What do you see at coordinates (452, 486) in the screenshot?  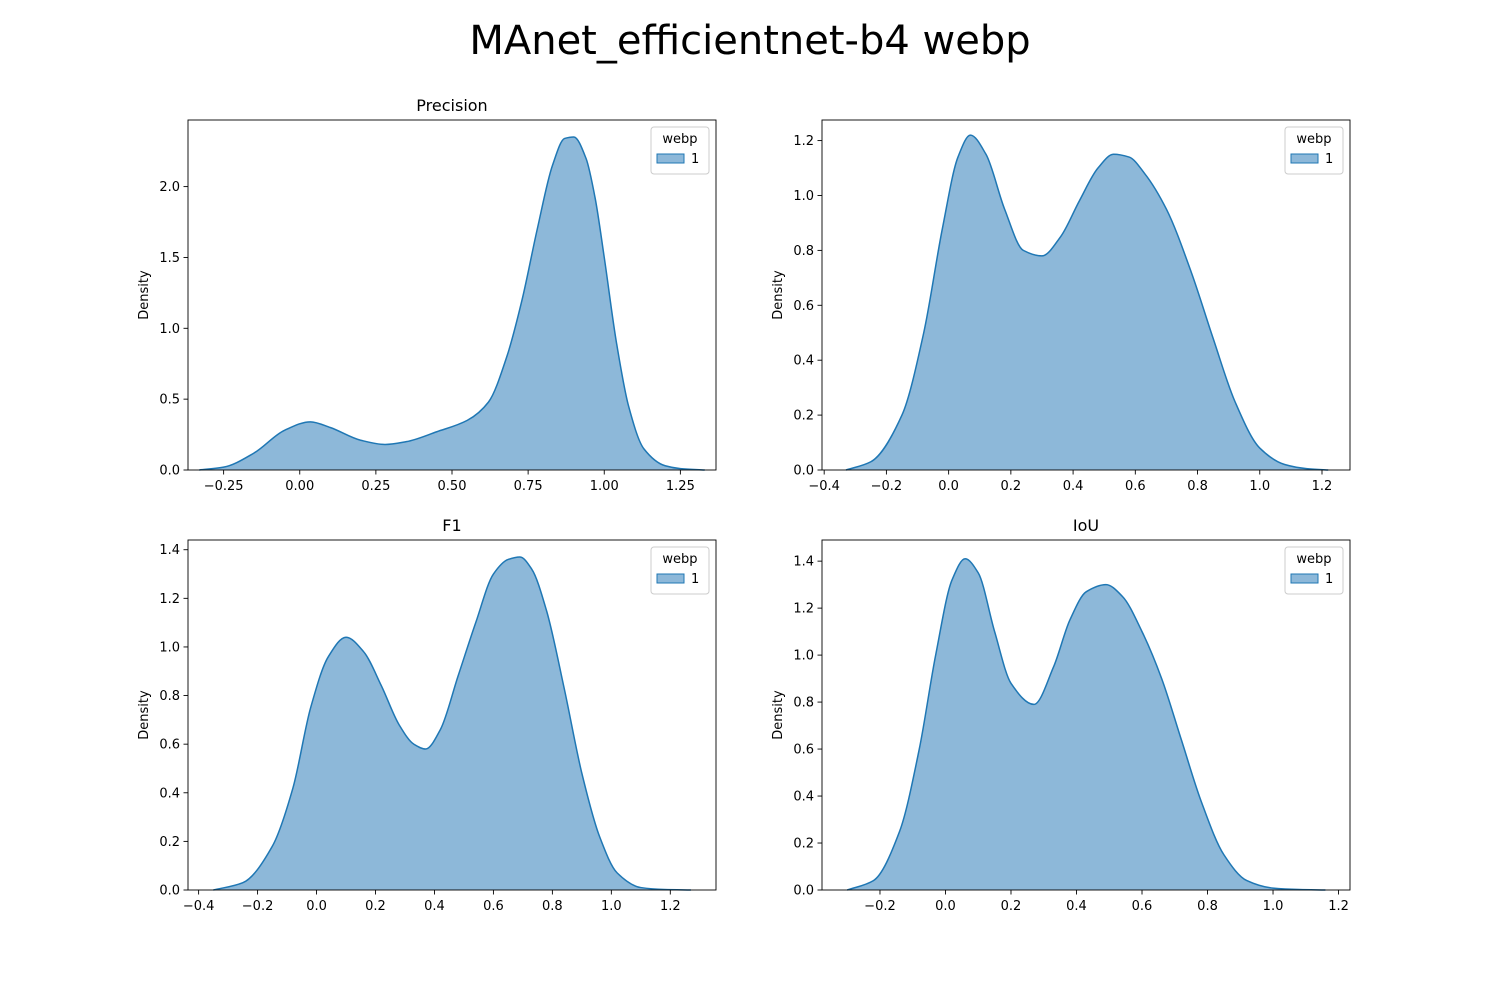 I see `x-tick-label: 0.50` at bounding box center [452, 486].